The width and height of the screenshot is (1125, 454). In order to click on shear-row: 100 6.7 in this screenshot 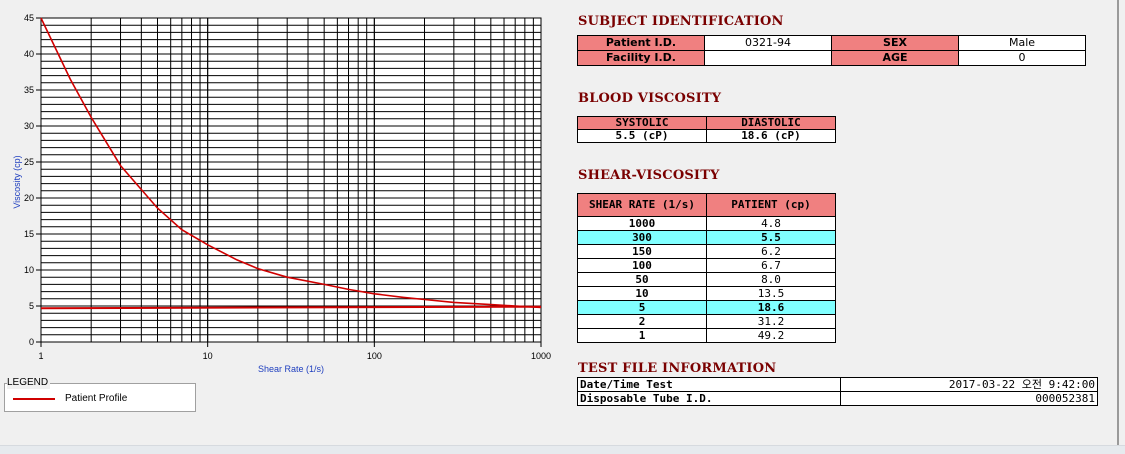, I will do `click(706, 265)`.